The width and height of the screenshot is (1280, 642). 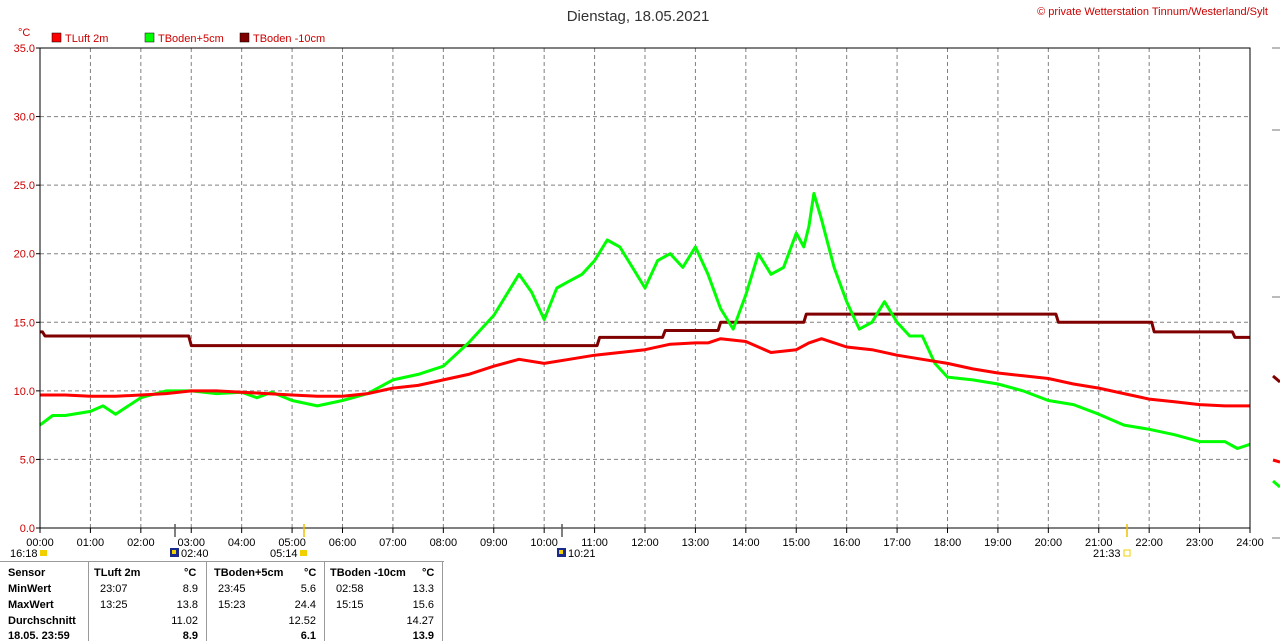 I want to click on stats-value: 24.4, so click(x=305, y=605).